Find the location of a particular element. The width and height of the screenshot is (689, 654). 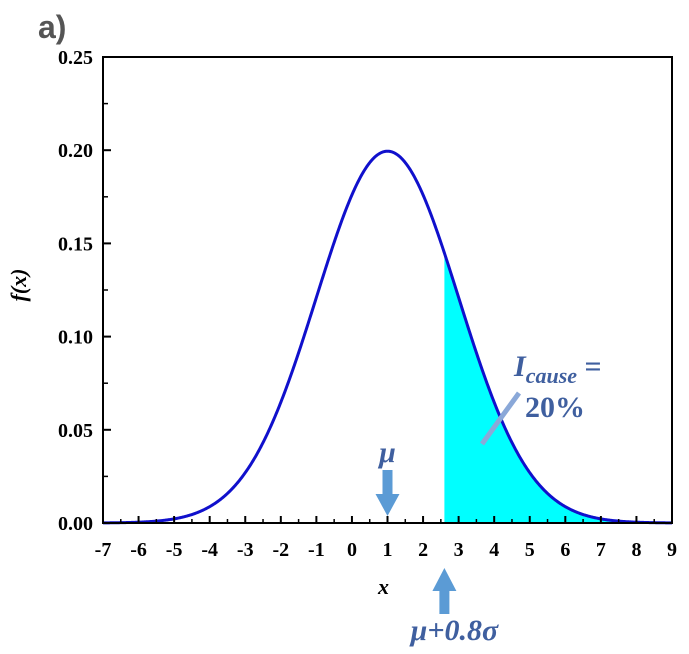

x-tick-label: 9 is located at coordinates (672, 550).